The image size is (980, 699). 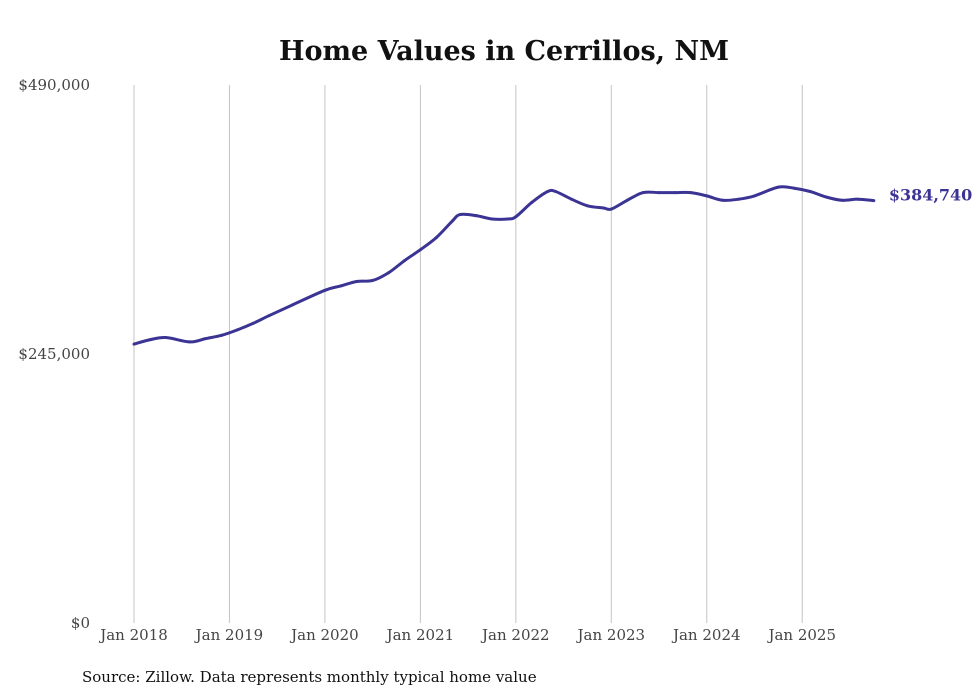 I want to click on x-tick-label: Jan 2025, so click(x=801, y=635).